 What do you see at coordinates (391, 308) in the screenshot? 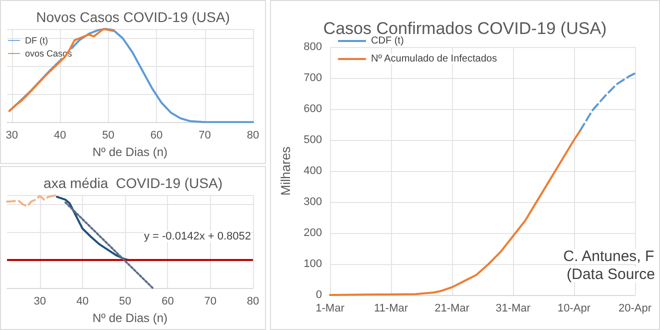
I see `x-tick-label: 11-Mar` at bounding box center [391, 308].